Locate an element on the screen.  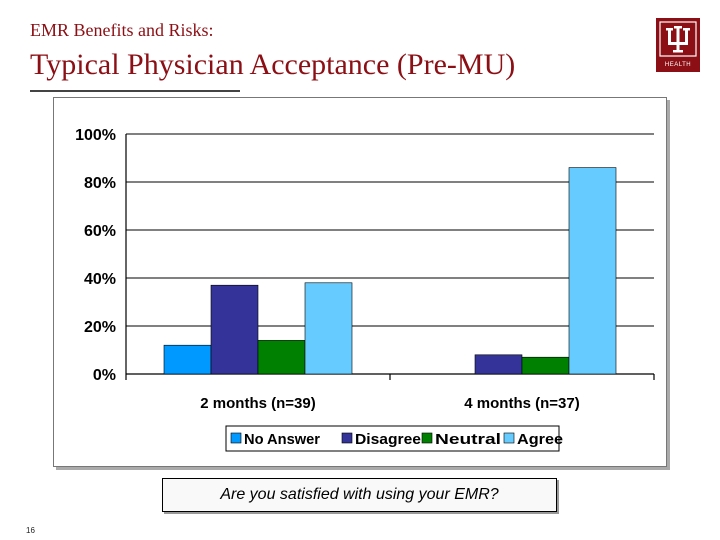
iu-trident-icon is located at coordinates (678, 39).